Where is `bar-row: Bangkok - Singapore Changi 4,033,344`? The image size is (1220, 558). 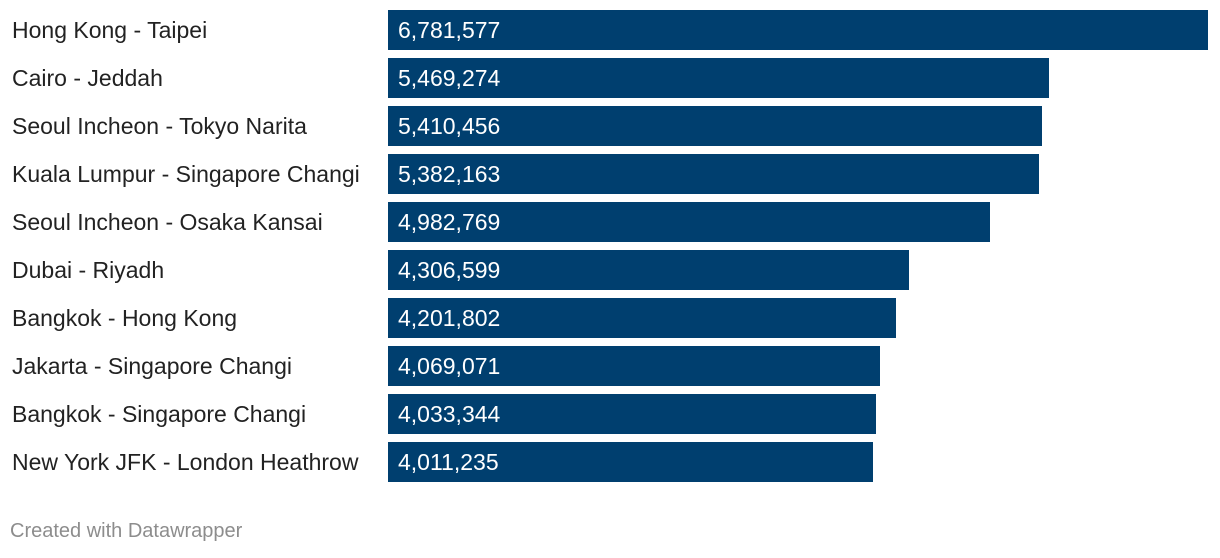 bar-row: Bangkok - Singapore Changi 4,033,344 is located at coordinates (610, 414).